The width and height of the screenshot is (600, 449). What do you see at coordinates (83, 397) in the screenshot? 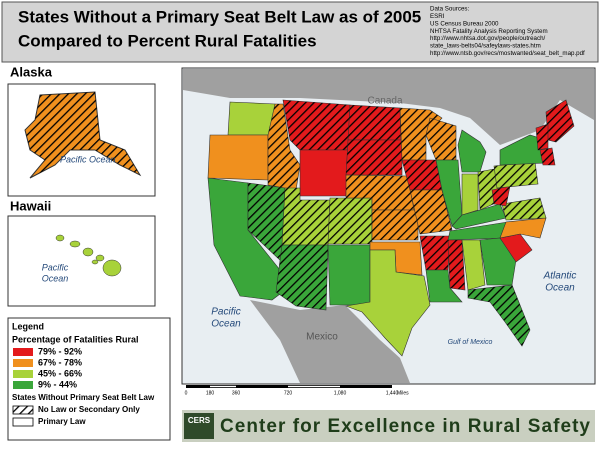
I see `legend-heading: States Without Primary Seat Belt Law` at bounding box center [83, 397].